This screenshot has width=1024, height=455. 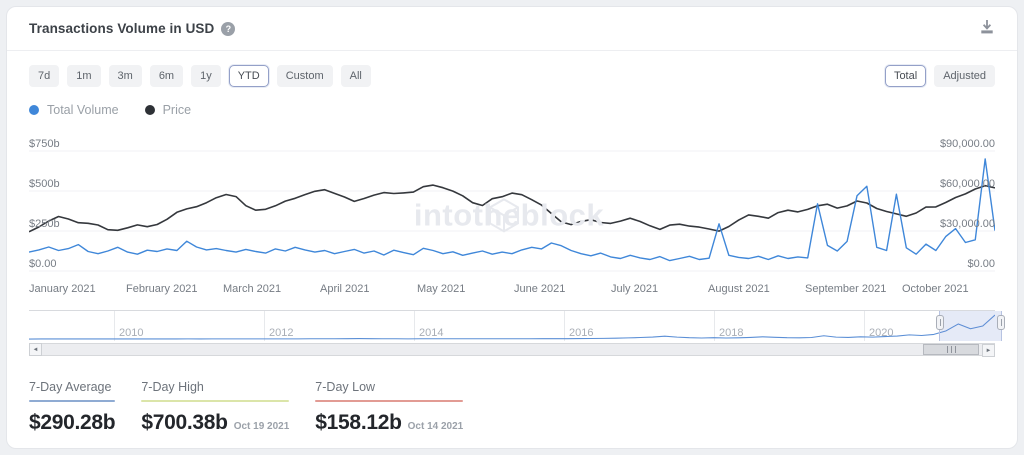 What do you see at coordinates (635, 289) in the screenshot?
I see `x-axis-tick: July 2021` at bounding box center [635, 289].